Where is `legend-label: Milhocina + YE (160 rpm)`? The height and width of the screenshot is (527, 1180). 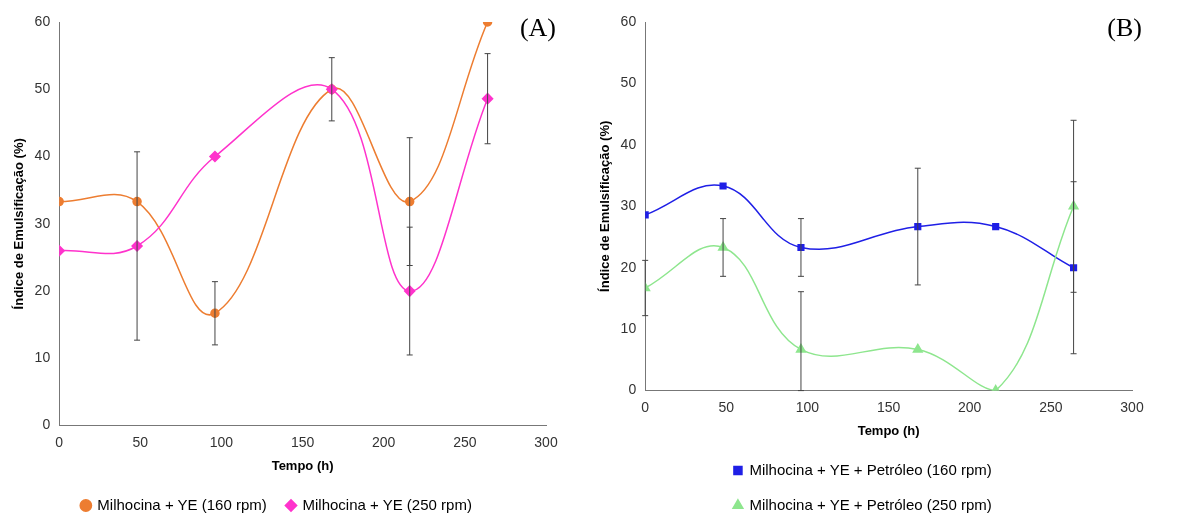
legend-label: Milhocina + YE (160 rpm) is located at coordinates (182, 504).